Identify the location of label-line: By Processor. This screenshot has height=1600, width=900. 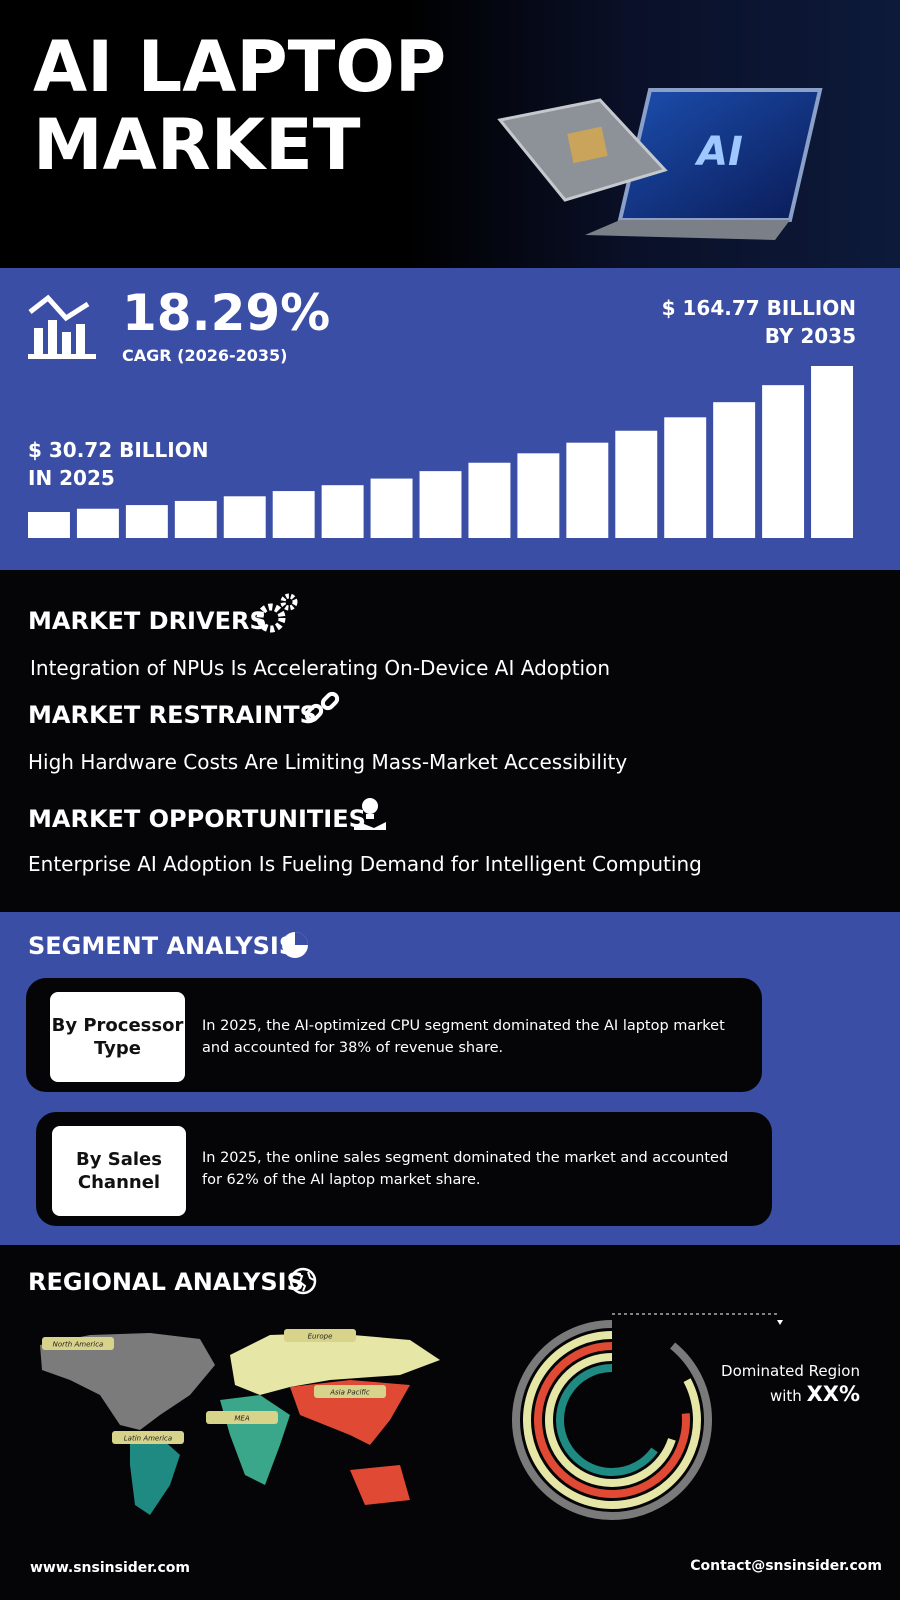
(117, 1025).